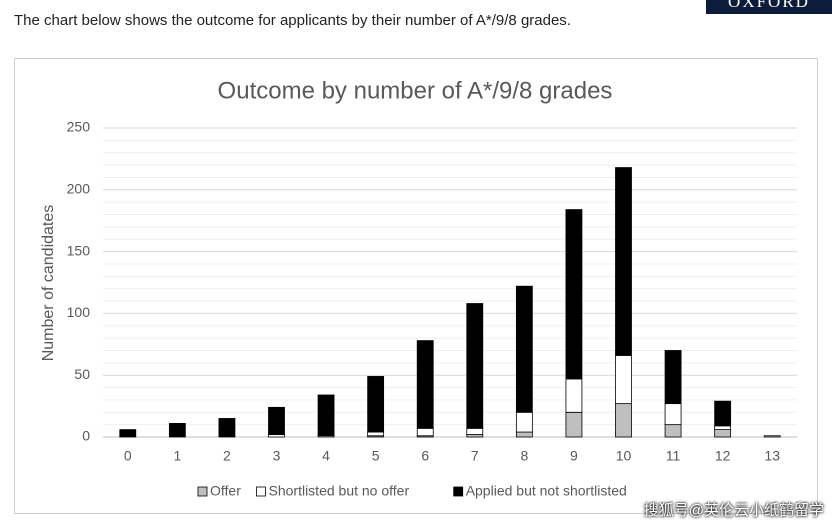 The width and height of the screenshot is (832, 526). What do you see at coordinates (624, 456) in the screenshot?
I see `x-tick-label: 10` at bounding box center [624, 456].